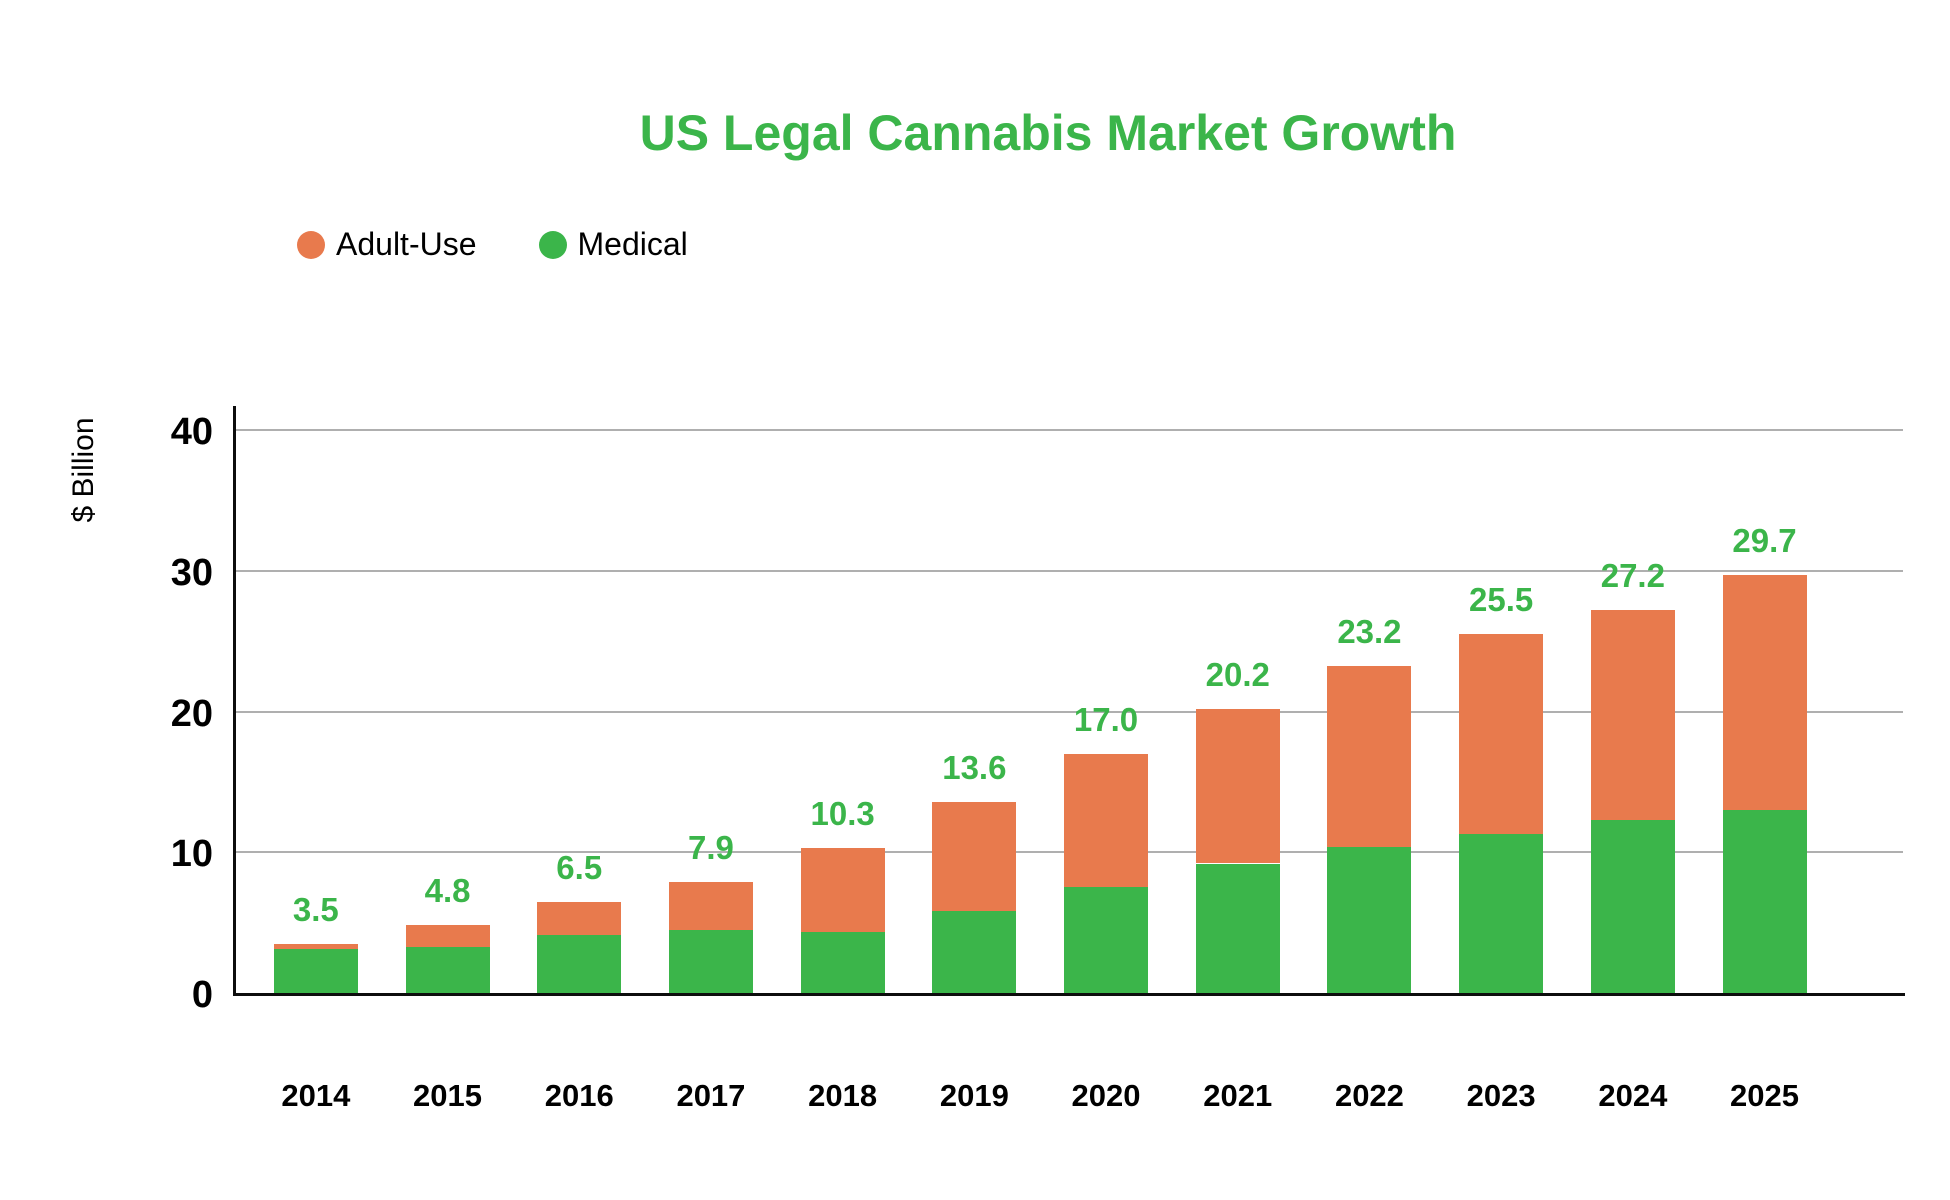  Describe the element at coordinates (1501, 734) in the screenshot. I see `bar-2023-adult-use-segment` at that location.